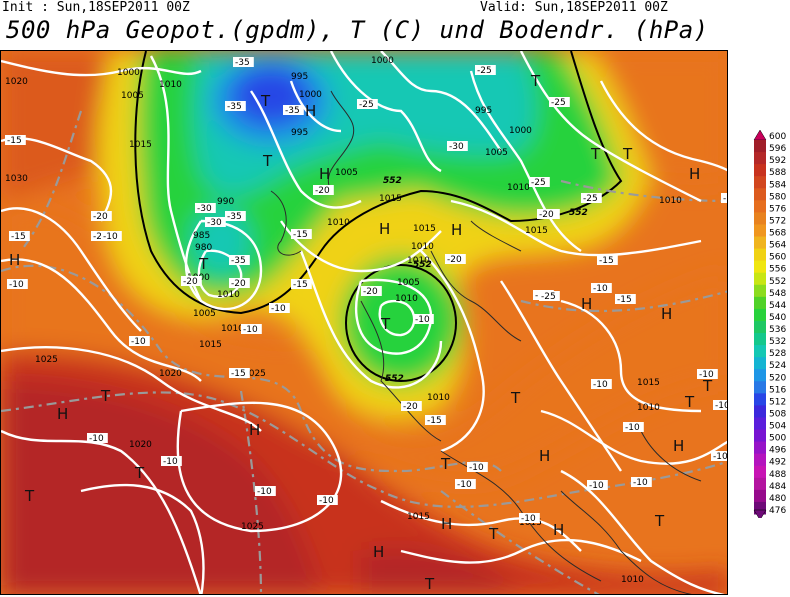  What do you see at coordinates (777, 282) in the screenshot?
I see `colorbar-label: 552` at bounding box center [777, 282].